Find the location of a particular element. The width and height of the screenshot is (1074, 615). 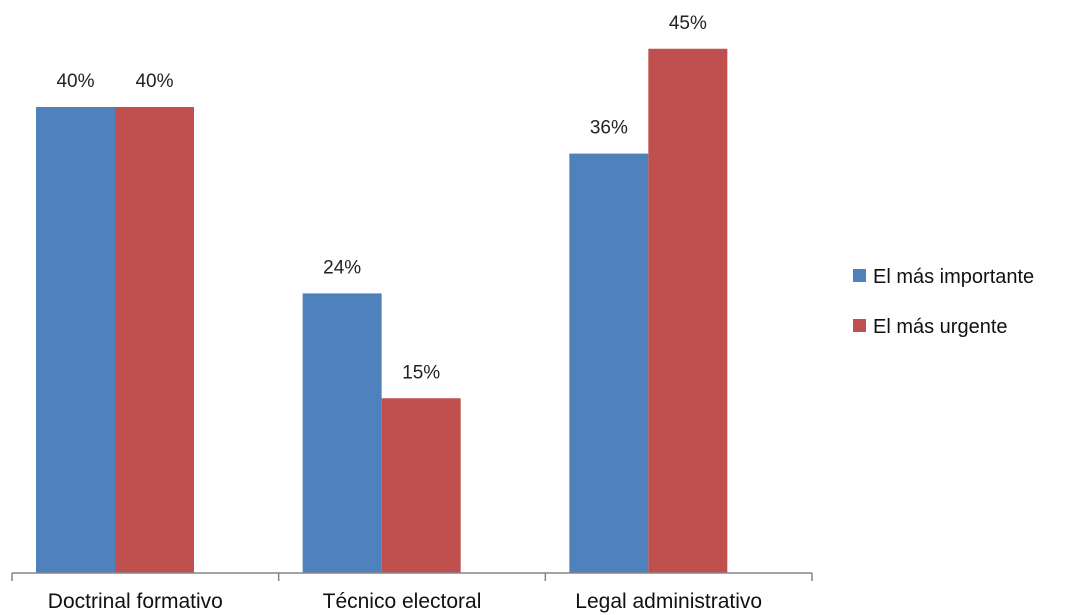

legend-swatch-el-mas-urgente is located at coordinates (859, 325).